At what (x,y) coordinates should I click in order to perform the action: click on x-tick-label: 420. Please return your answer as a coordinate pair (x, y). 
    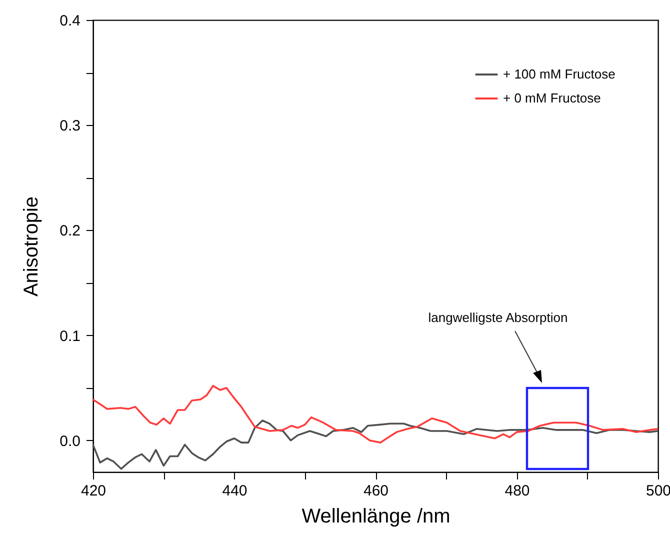
    Looking at the image, I should click on (93, 491).